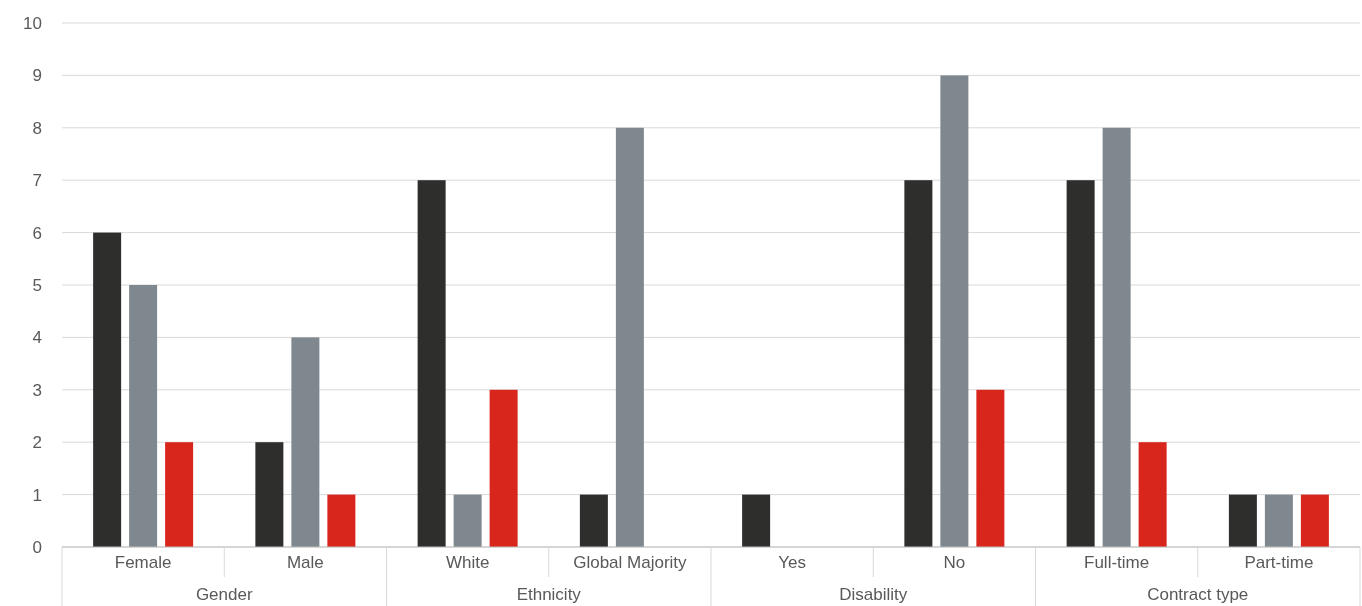 The height and width of the screenshot is (606, 1362). I want to click on y-tick-label: 4, so click(37, 338).